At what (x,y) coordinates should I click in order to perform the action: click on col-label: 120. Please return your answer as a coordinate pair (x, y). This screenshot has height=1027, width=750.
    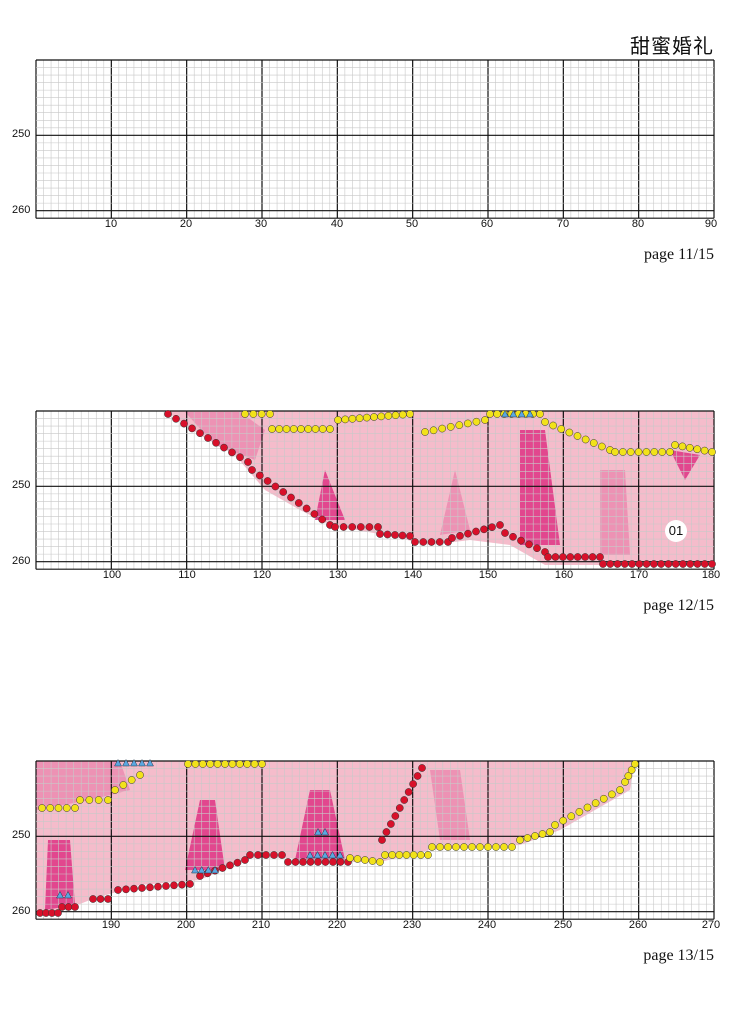
    Looking at the image, I should click on (262, 575).